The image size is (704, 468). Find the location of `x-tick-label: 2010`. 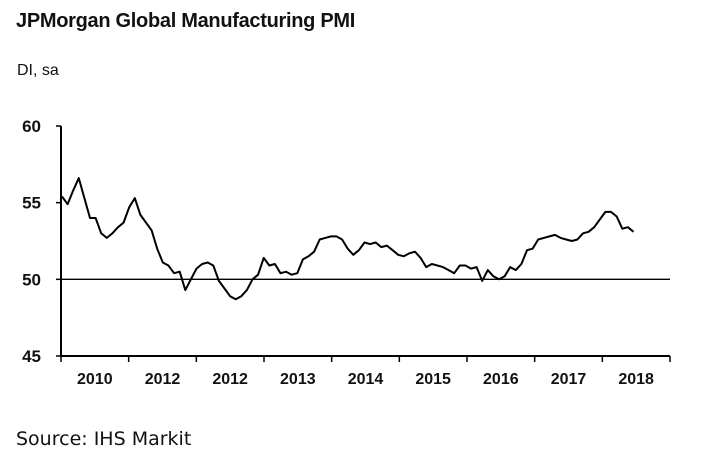

x-tick-label: 2010 is located at coordinates (95, 379).